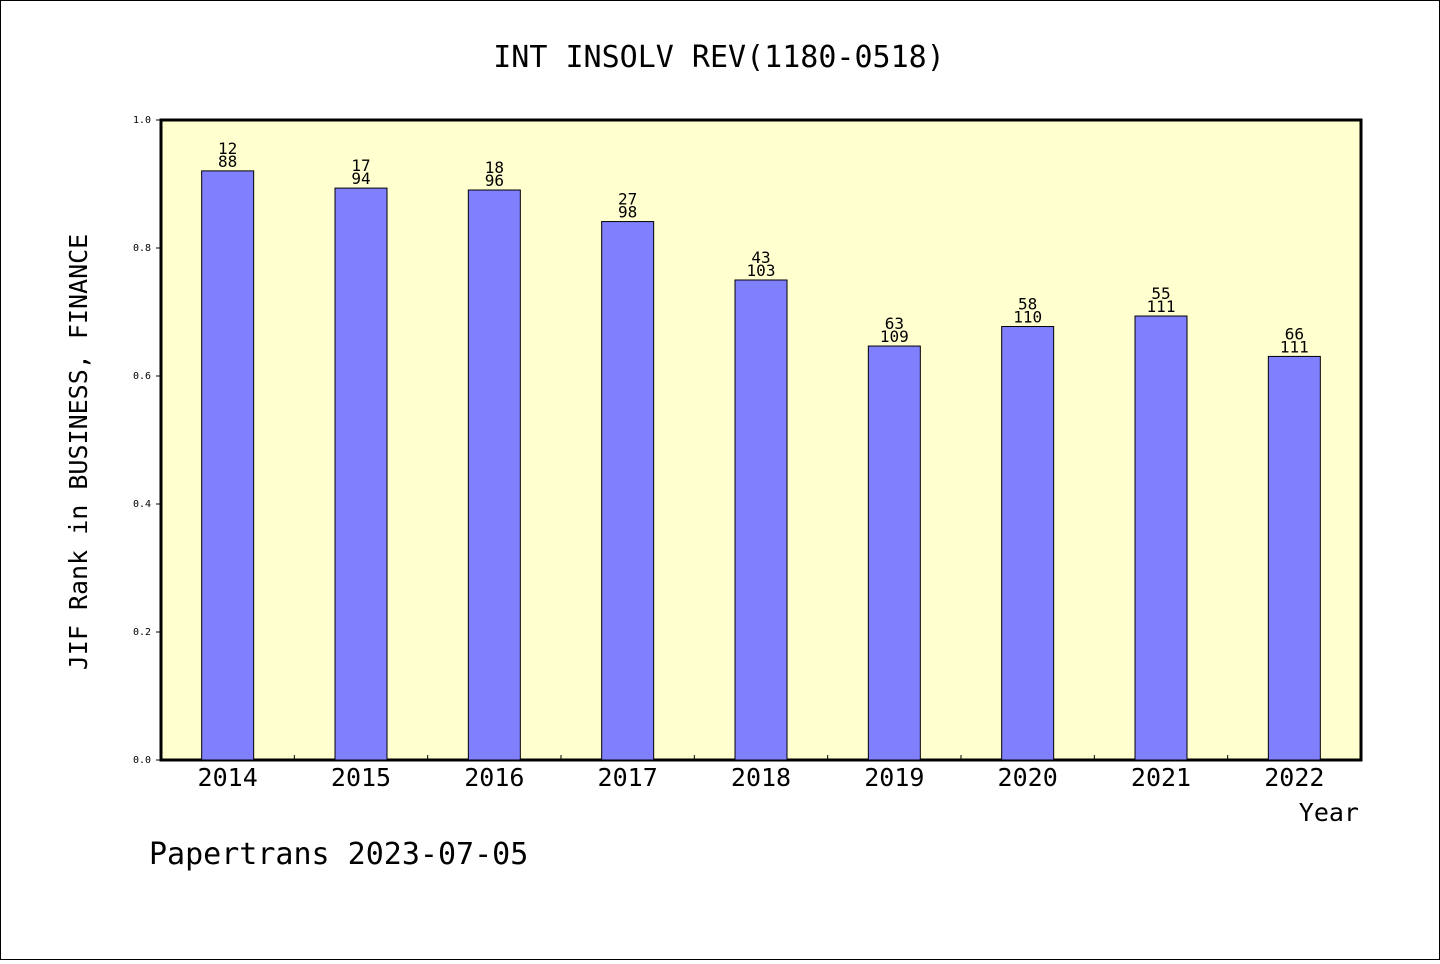  Describe the element at coordinates (142, 376) in the screenshot. I see `y-tick-label: 0.6` at that location.